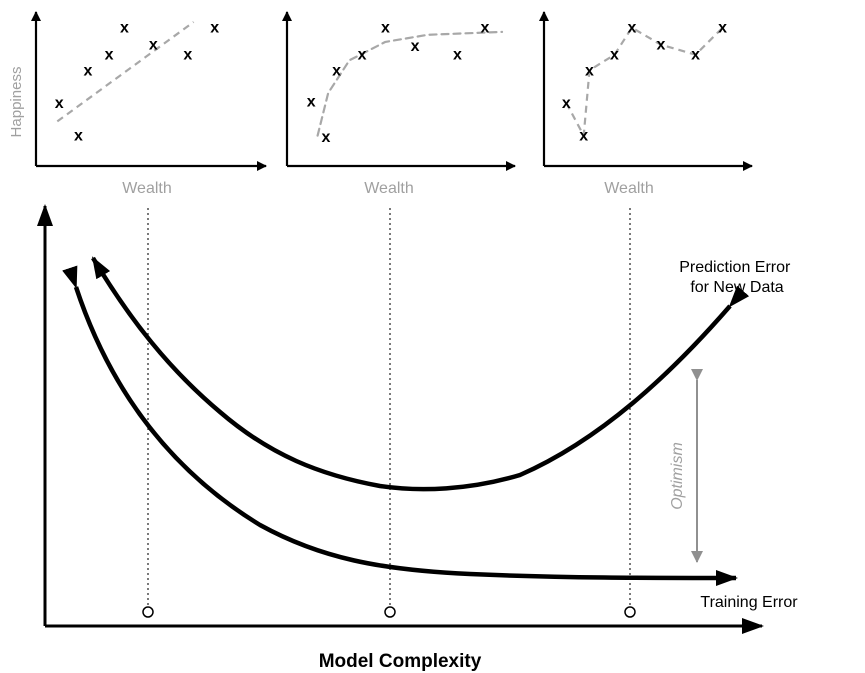 Image resolution: width=865 pixels, height=673 pixels. Describe the element at coordinates (737, 277) in the screenshot. I see `prediction-error-label: Prediction Error for New Data` at that location.